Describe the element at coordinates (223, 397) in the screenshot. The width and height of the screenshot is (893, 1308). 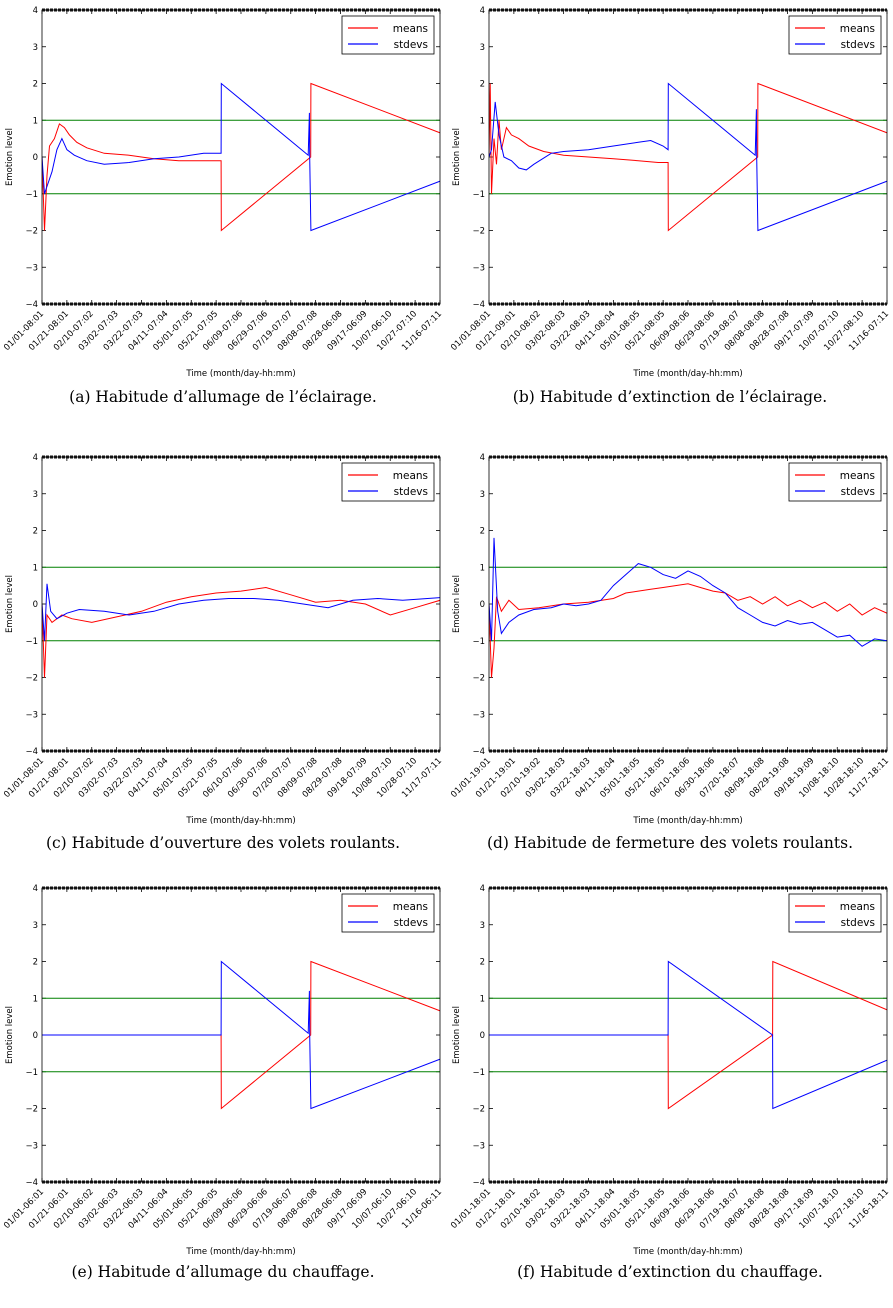
I see `caption-a: (a) Habitude d’allumage de l’éclairage.` at that location.